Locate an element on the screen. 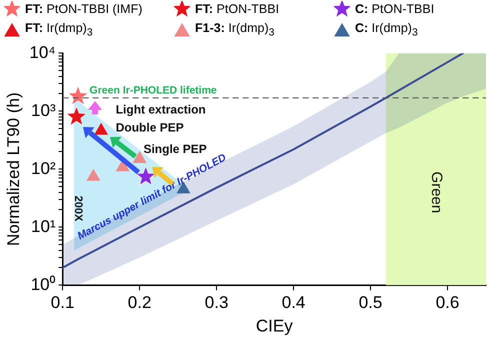 The image size is (494, 337). annotation: Light extraction is located at coordinates (161, 109).